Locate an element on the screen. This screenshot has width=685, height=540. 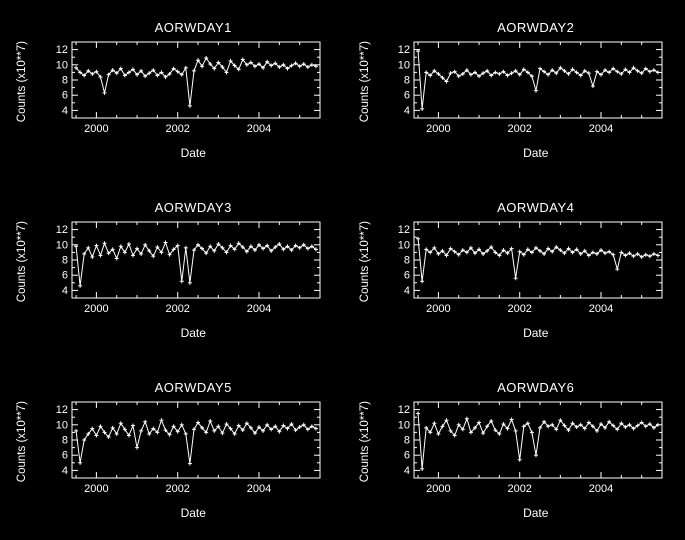
plot-title: AORWDAY5 is located at coordinates (193, 387).